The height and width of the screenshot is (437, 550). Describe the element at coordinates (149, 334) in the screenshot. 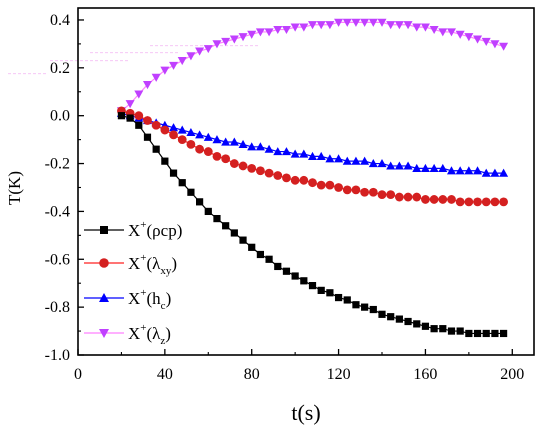

I see `legend-label: X+(λz)` at that location.